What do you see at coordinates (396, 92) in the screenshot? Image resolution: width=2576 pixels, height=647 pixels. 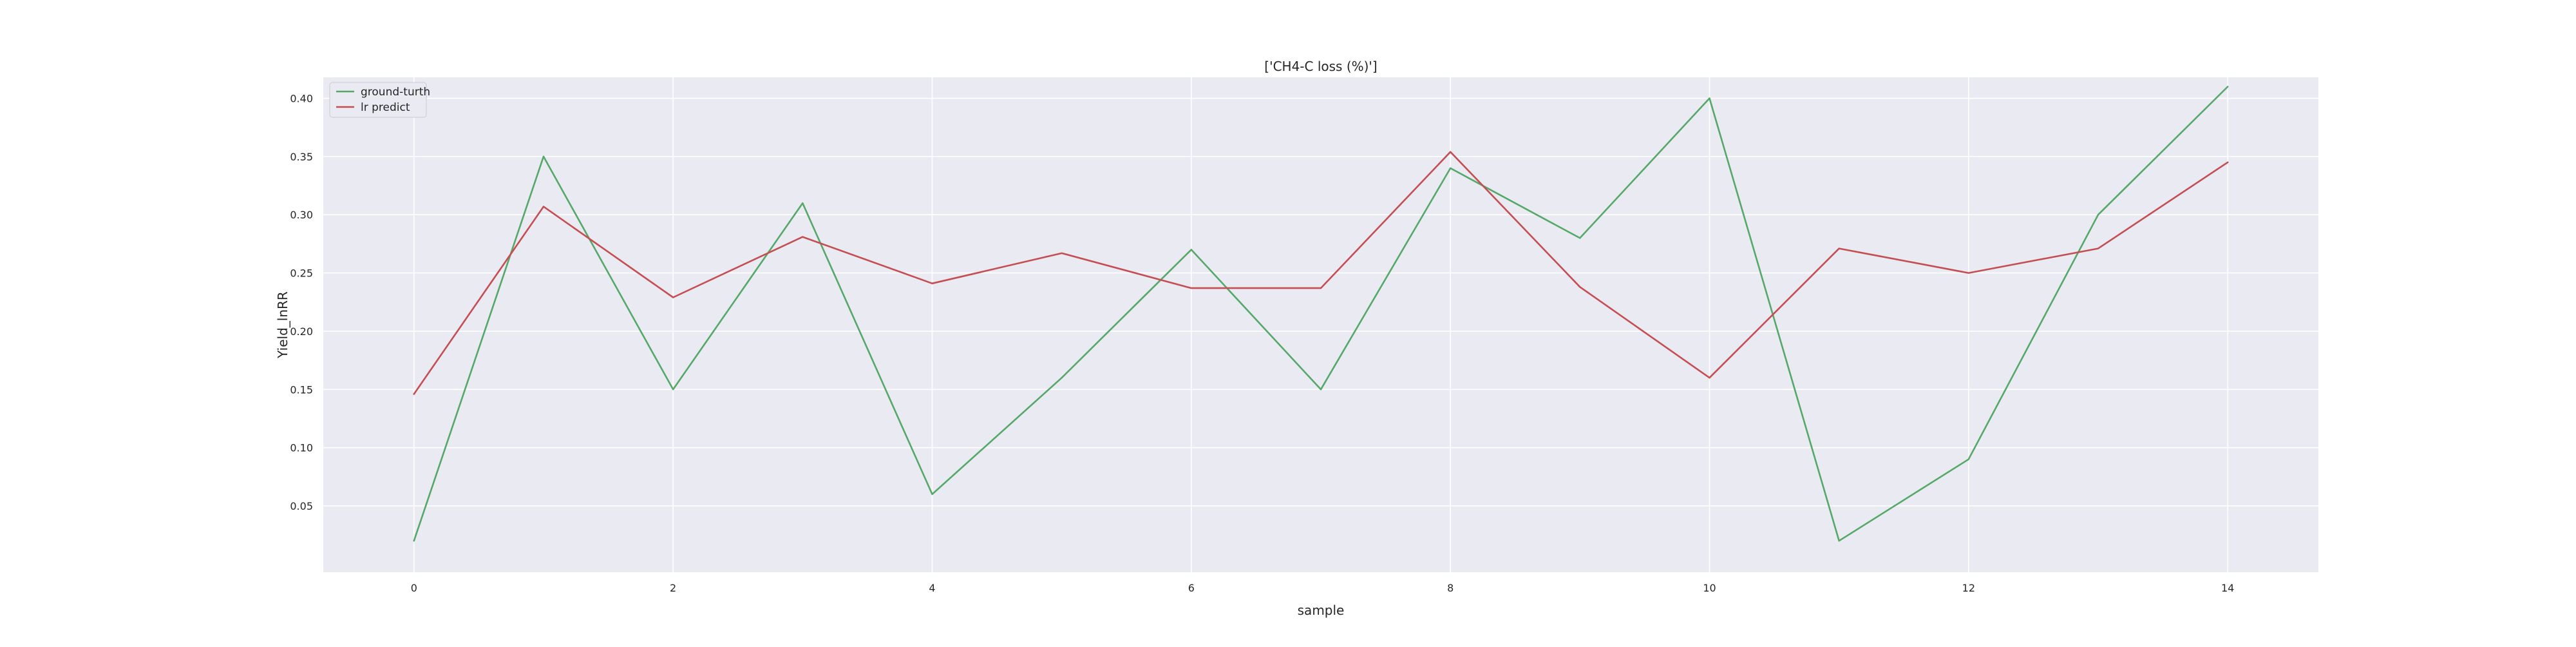 I see `legend-label-ground-truth: ground-turth` at bounding box center [396, 92].